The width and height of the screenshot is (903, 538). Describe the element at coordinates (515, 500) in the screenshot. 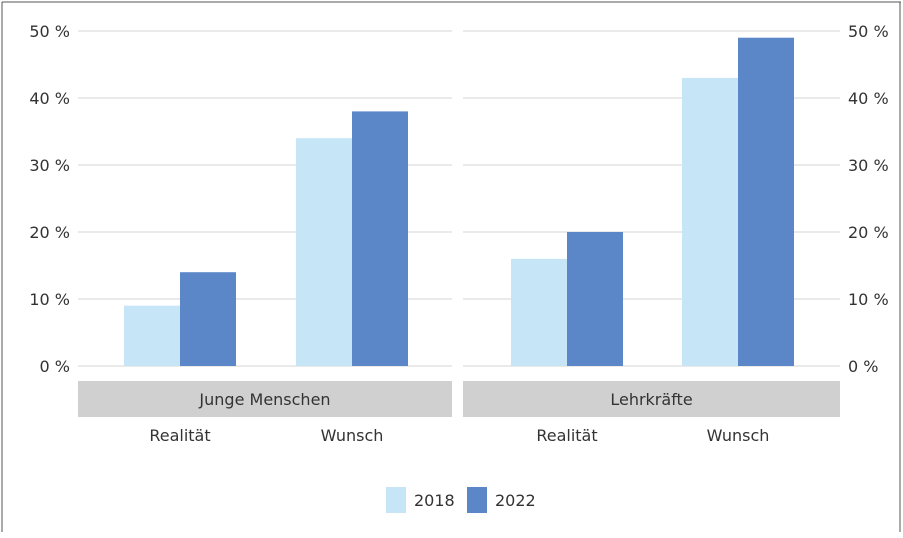

I see `legend-label-2022: 2022` at that location.